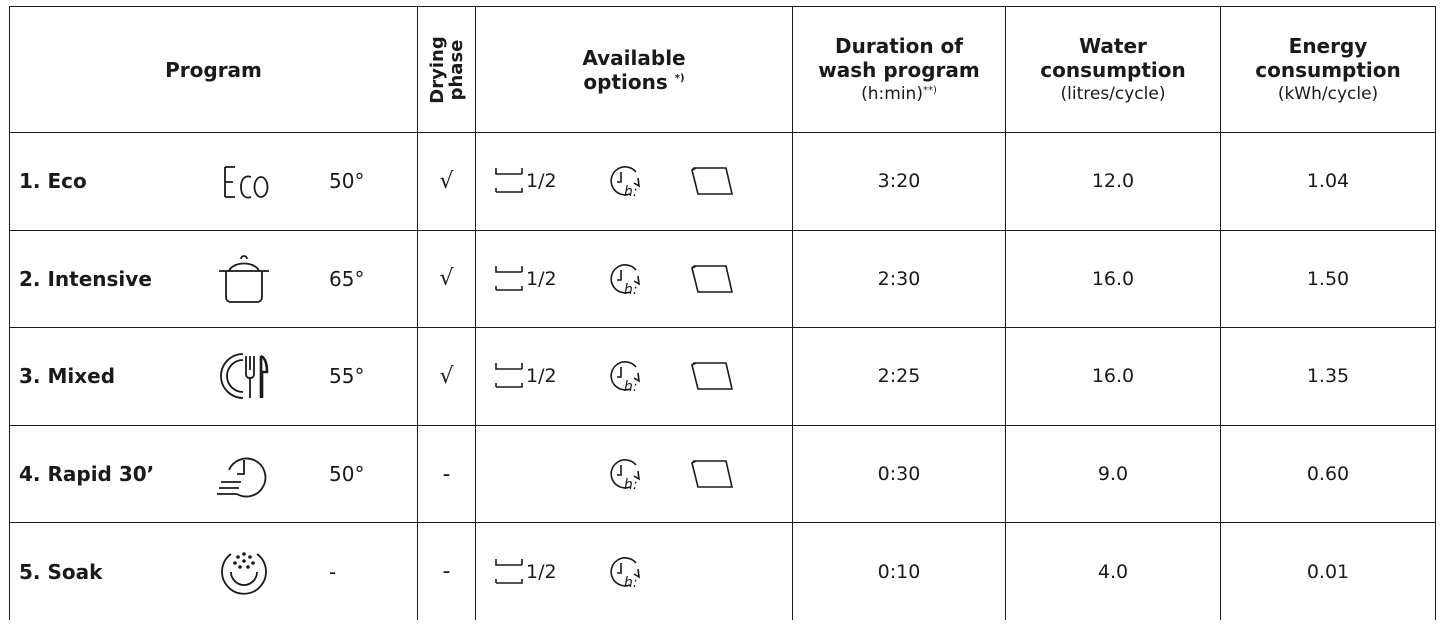 Image resolution: width=1445 pixels, height=625 pixels. I want to click on soak-icon, so click(244, 572).